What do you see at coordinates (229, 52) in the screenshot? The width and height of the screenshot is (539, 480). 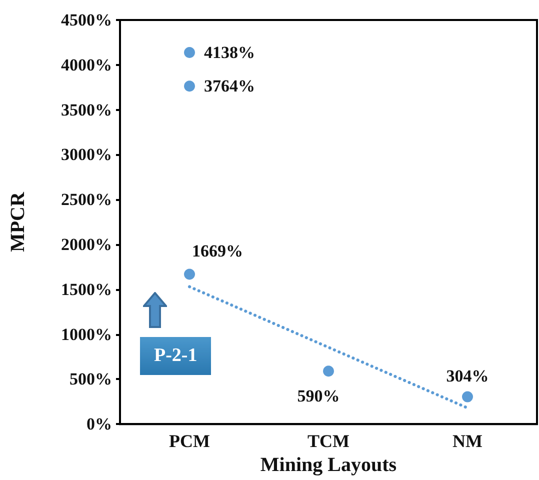 I see `data-label: 4138%` at bounding box center [229, 52].